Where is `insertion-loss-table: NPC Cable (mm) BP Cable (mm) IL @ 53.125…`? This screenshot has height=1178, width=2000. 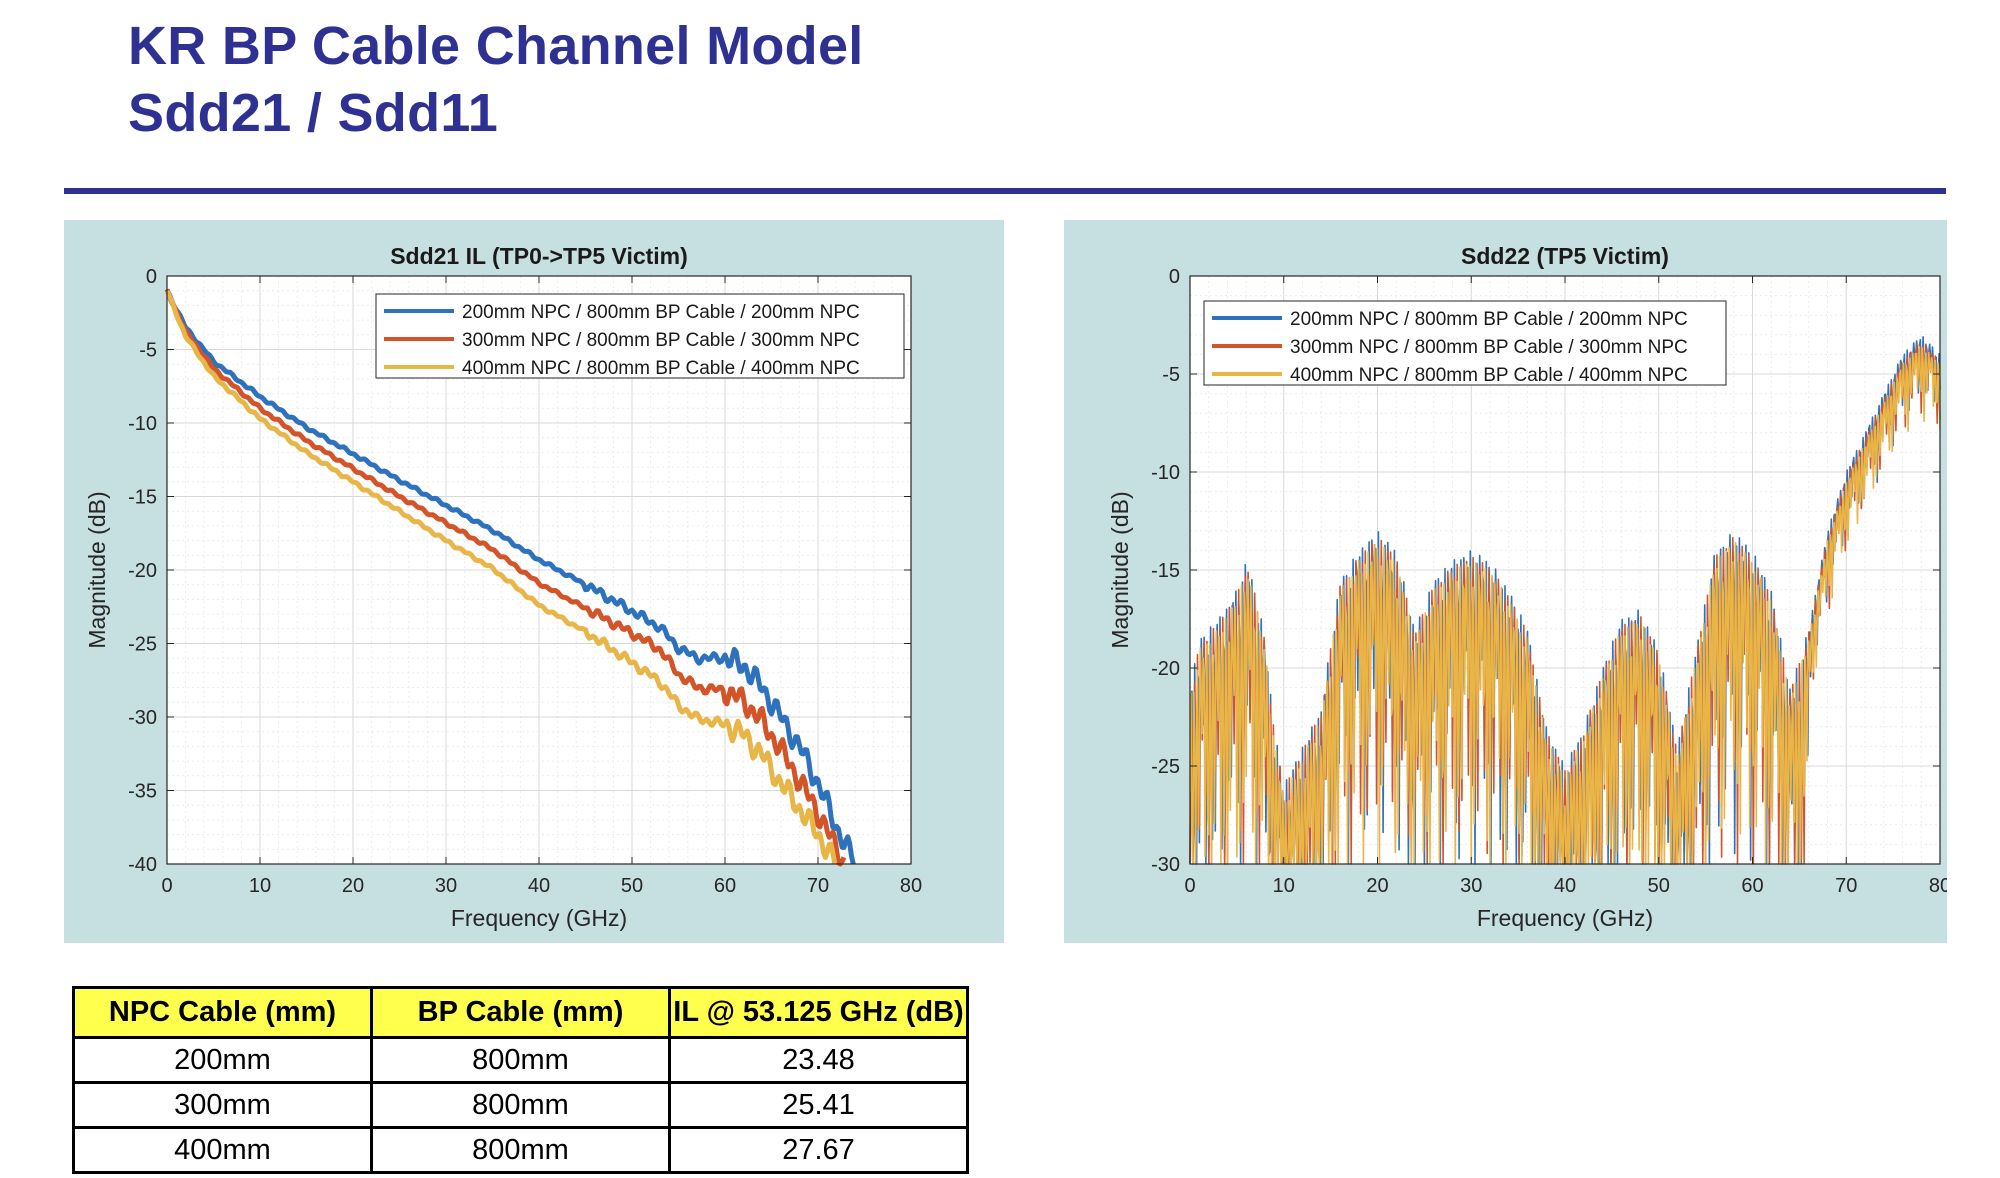
insertion-loss-table: NPC Cable (mm) BP Cable (mm) IL @ 53.125… is located at coordinates (520, 1080).